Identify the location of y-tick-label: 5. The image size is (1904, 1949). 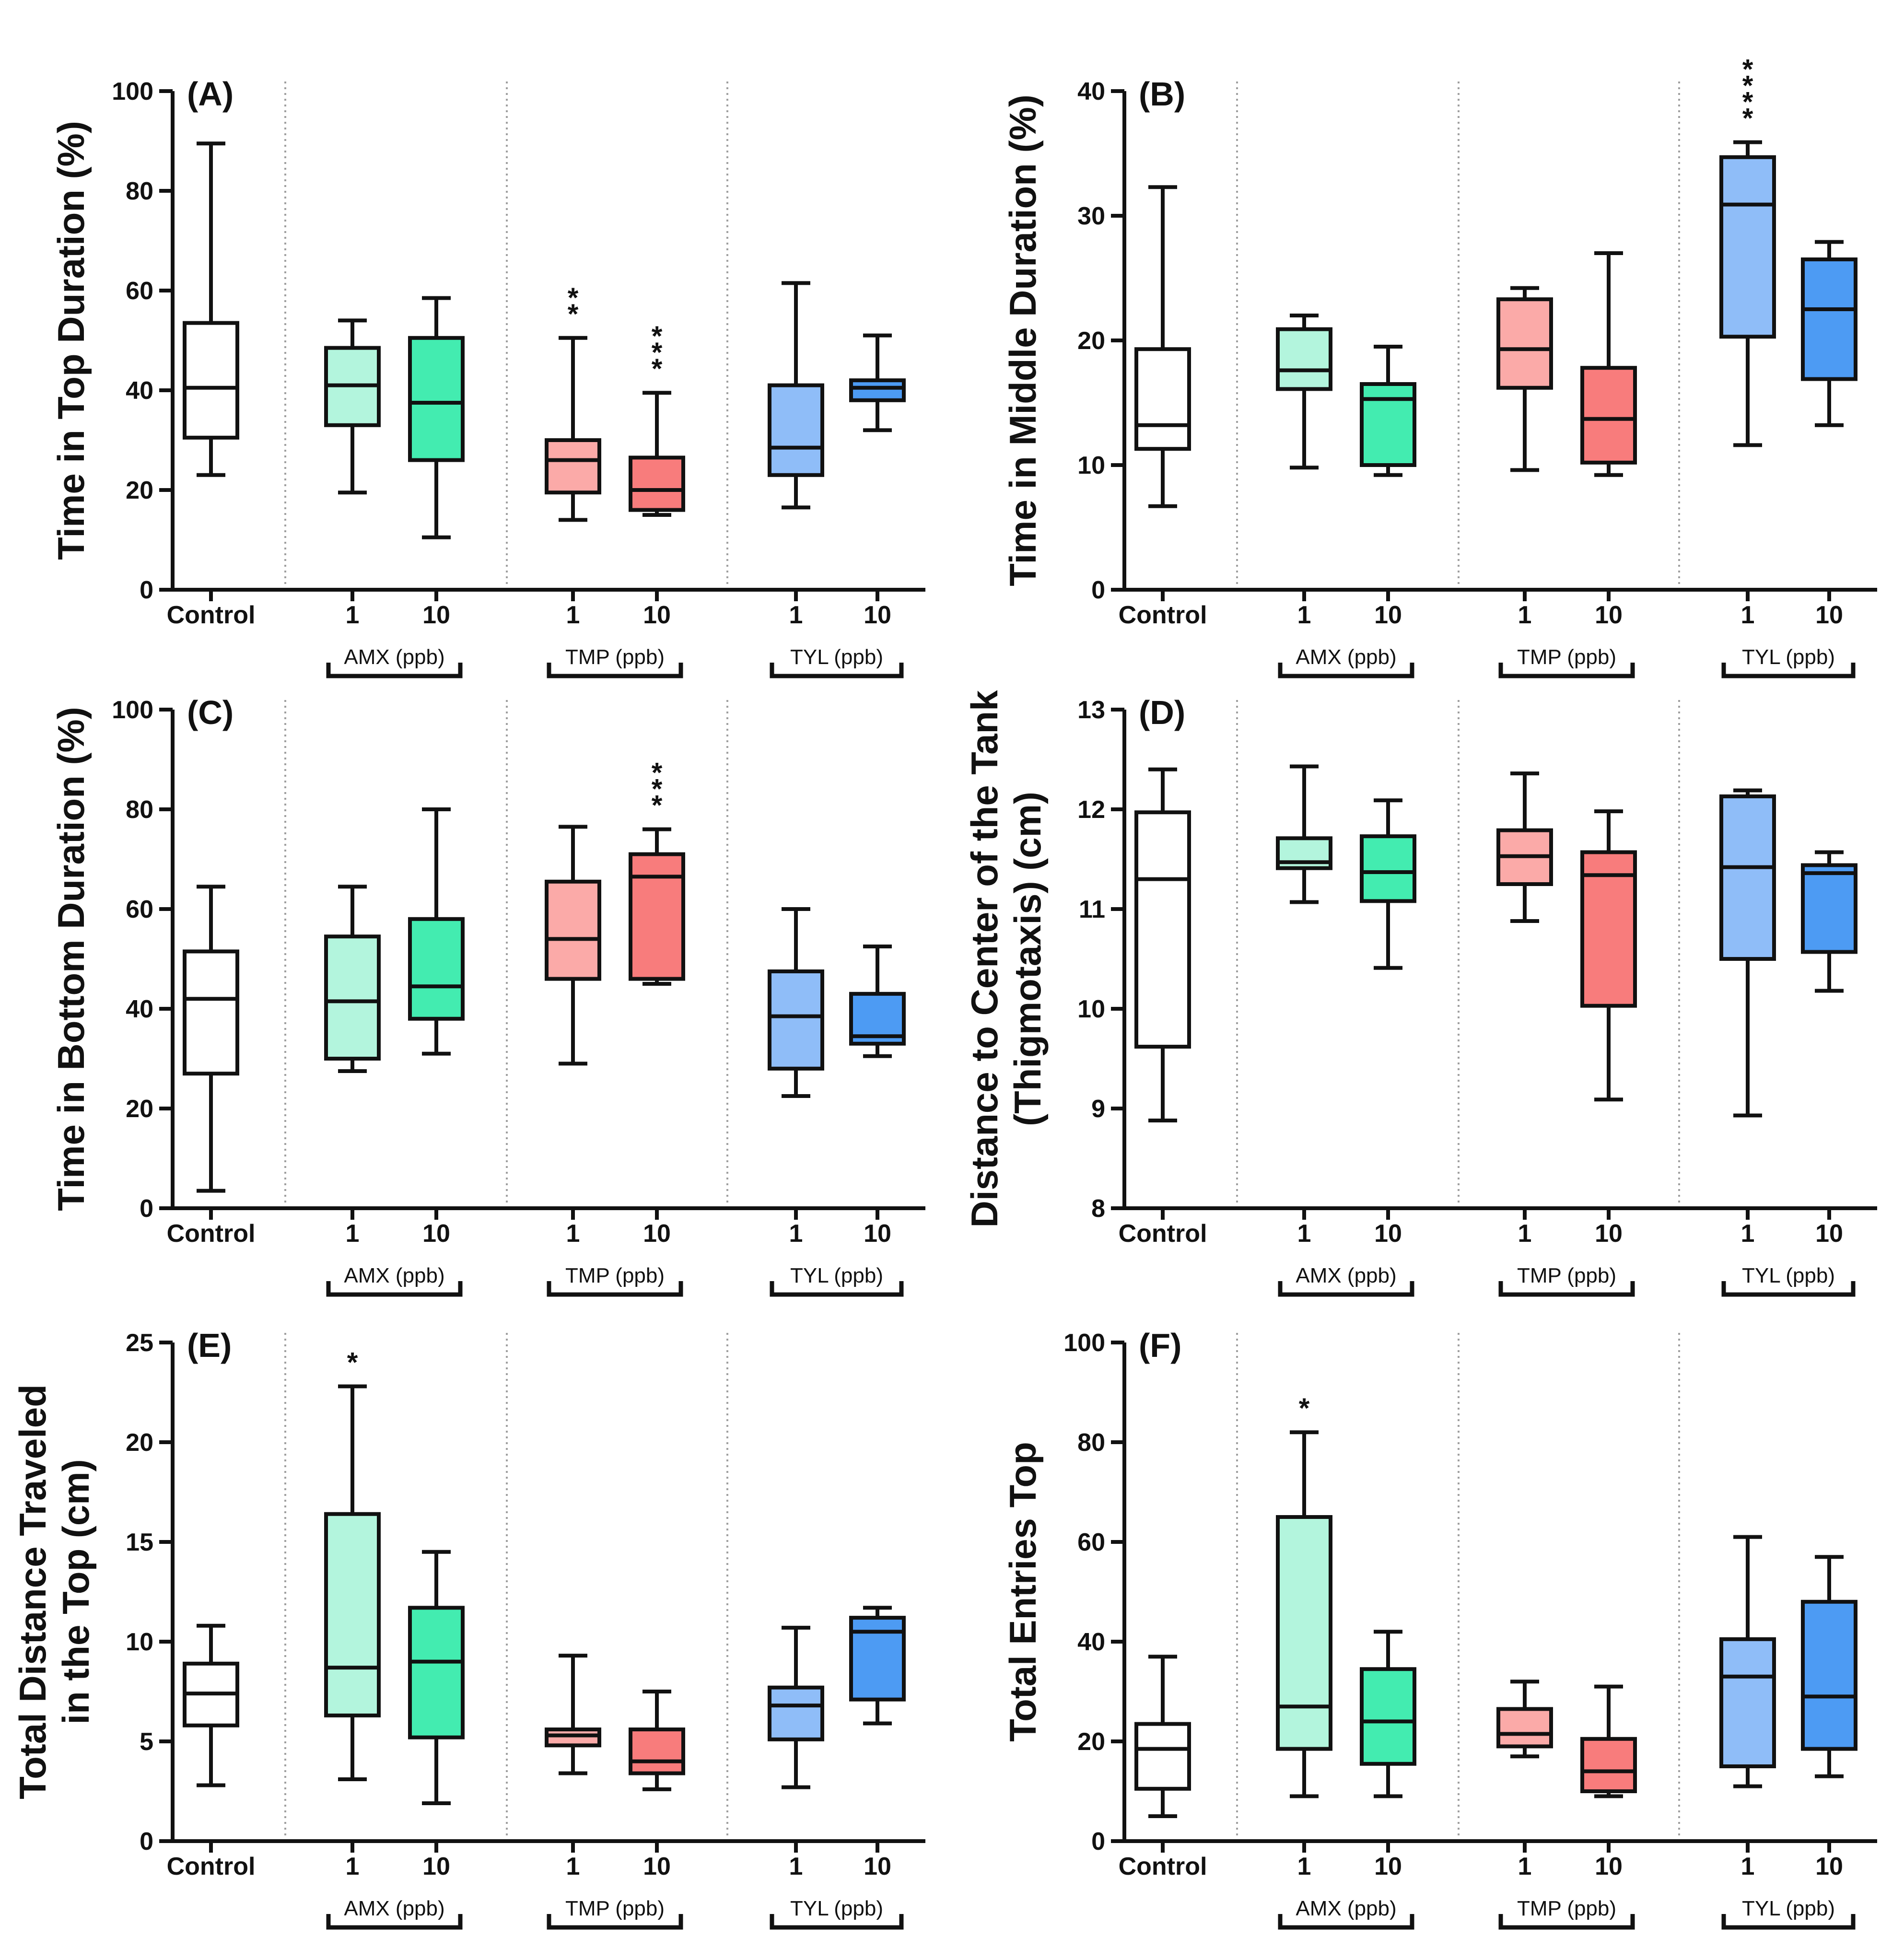
(146, 1742).